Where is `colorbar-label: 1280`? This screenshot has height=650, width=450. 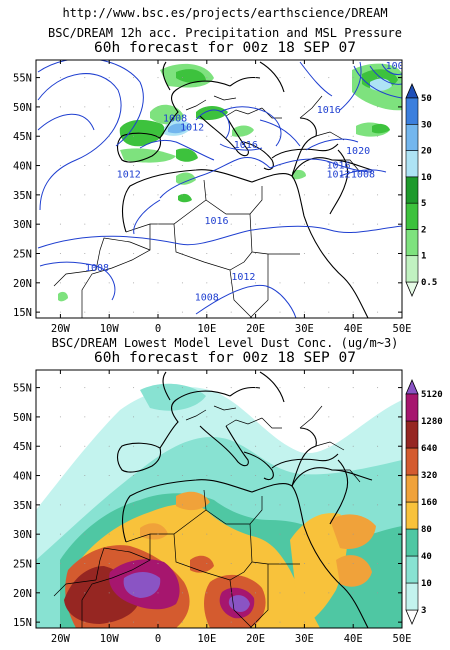
colorbar-label: 1280 is located at coordinates (432, 422).